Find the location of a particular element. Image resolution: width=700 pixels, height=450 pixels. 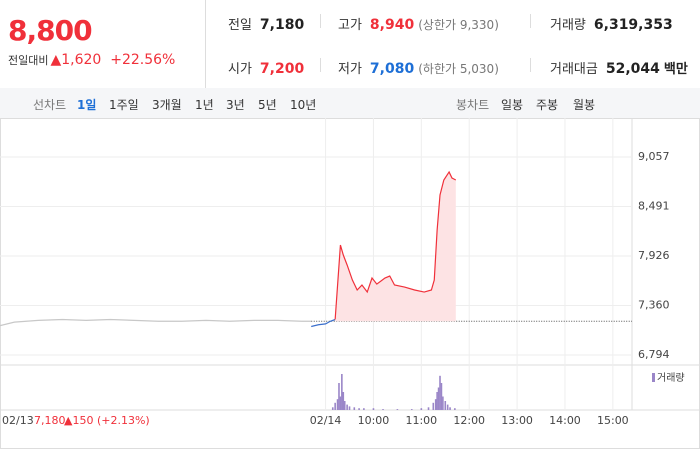

price-panel: 8,800 전일대비 ▲1,620 +22.56% is located at coordinates (103, 44).